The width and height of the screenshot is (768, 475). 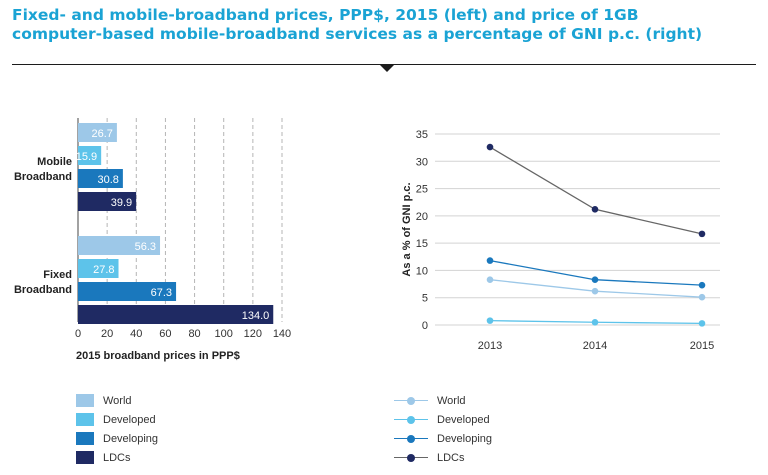 I want to click on category-label-fixed-broadband: Broadband, so click(x=43, y=290).